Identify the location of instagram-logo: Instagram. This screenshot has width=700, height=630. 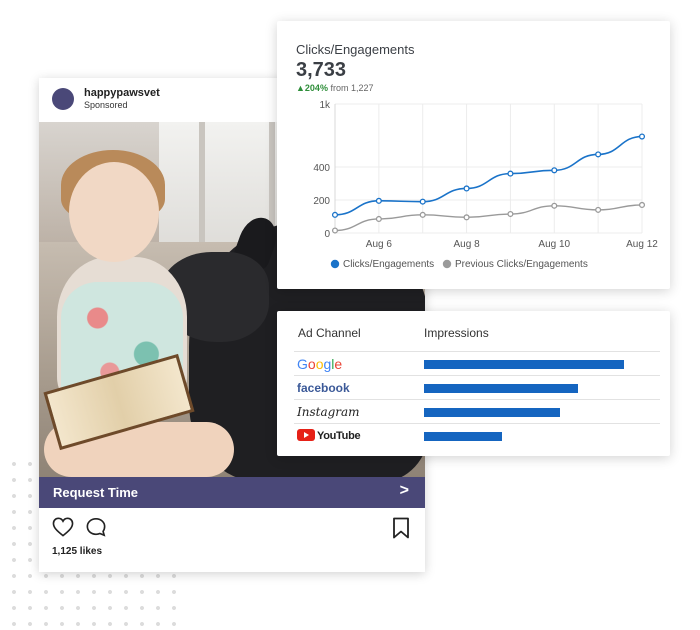
(328, 412).